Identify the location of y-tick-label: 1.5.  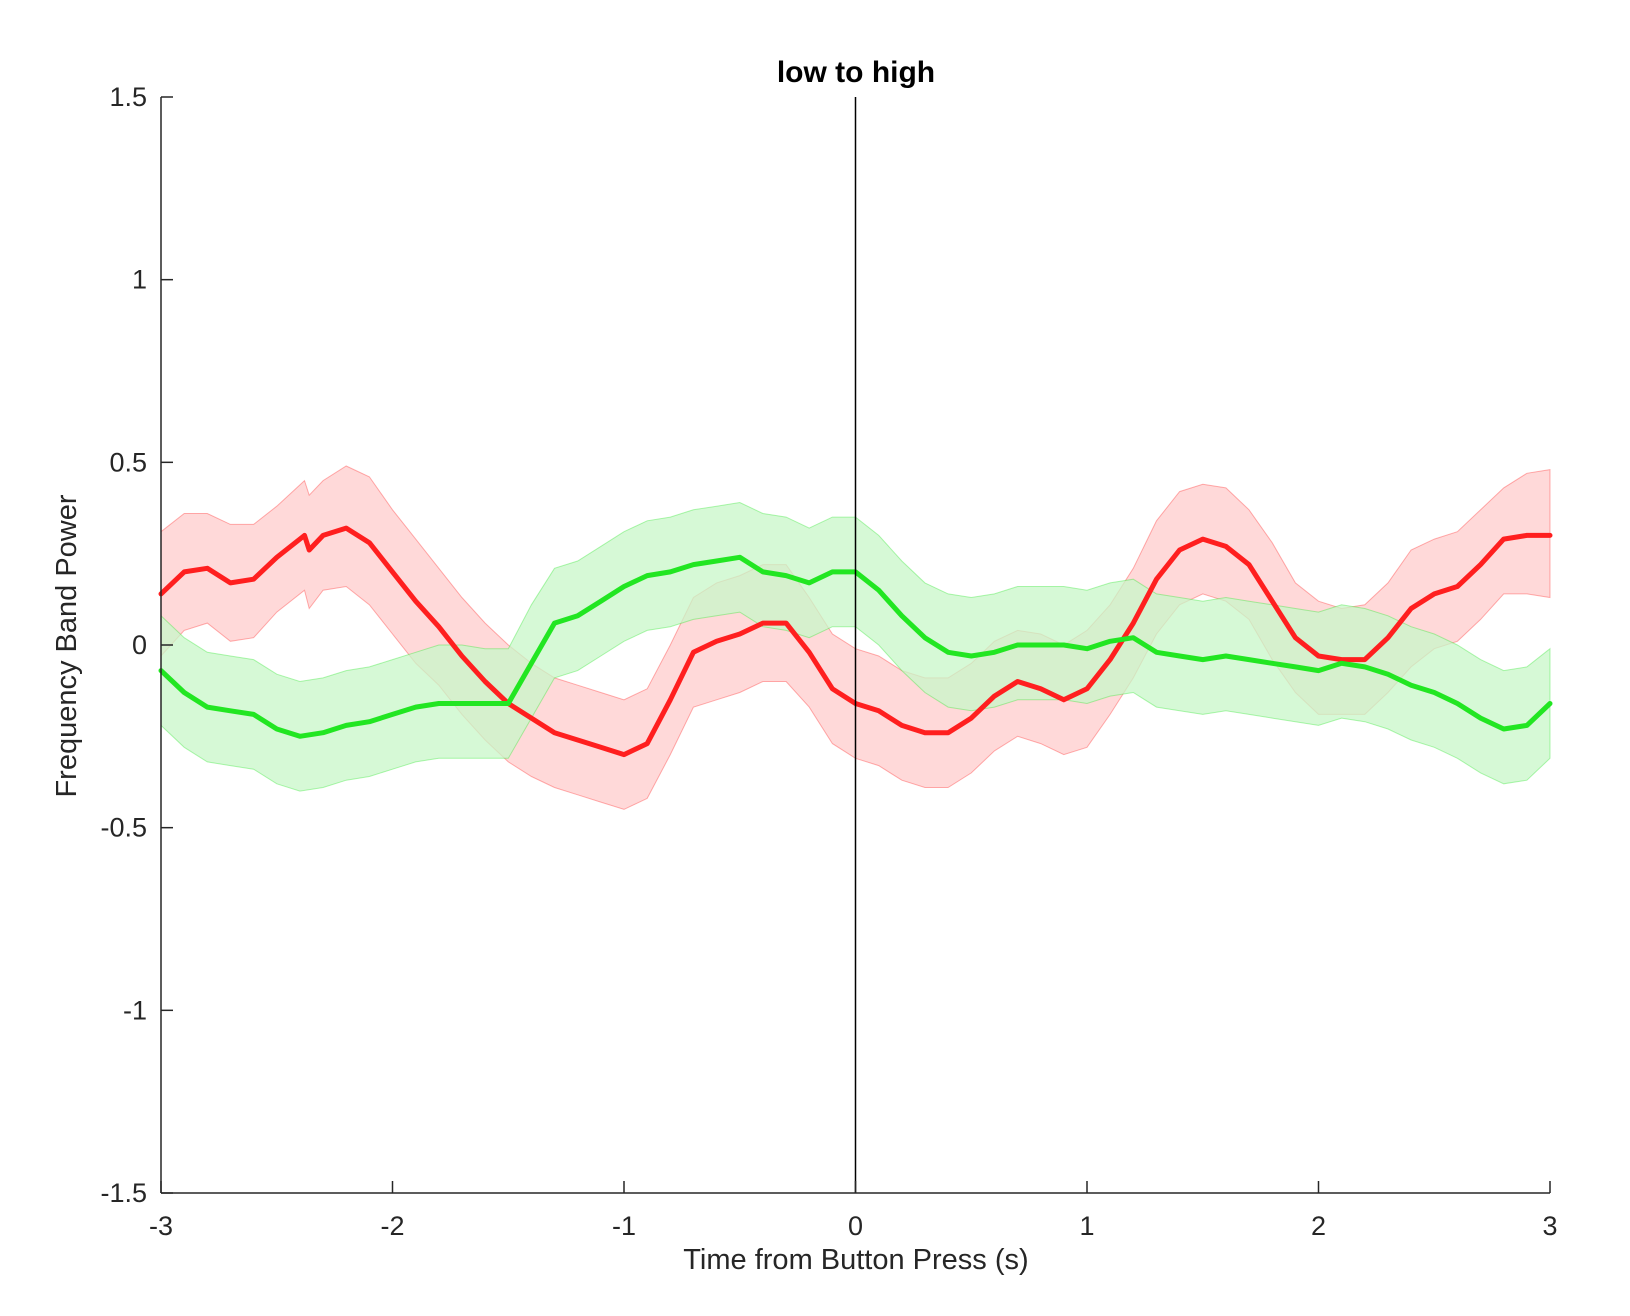
(128, 97).